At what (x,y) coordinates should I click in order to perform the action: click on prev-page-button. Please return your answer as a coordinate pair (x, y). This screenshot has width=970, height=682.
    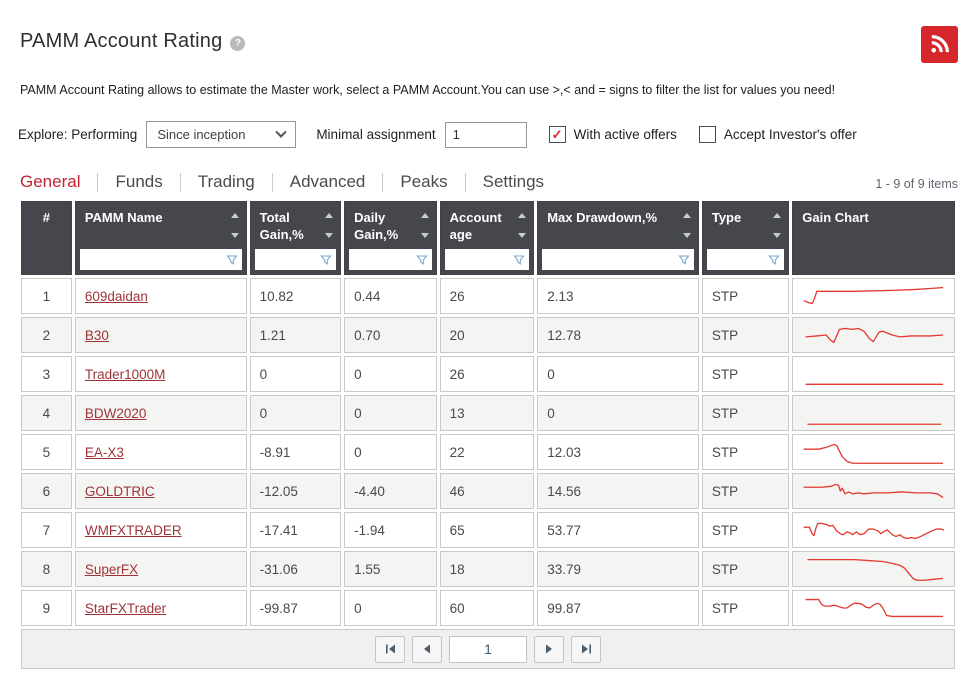
    Looking at the image, I should click on (427, 649).